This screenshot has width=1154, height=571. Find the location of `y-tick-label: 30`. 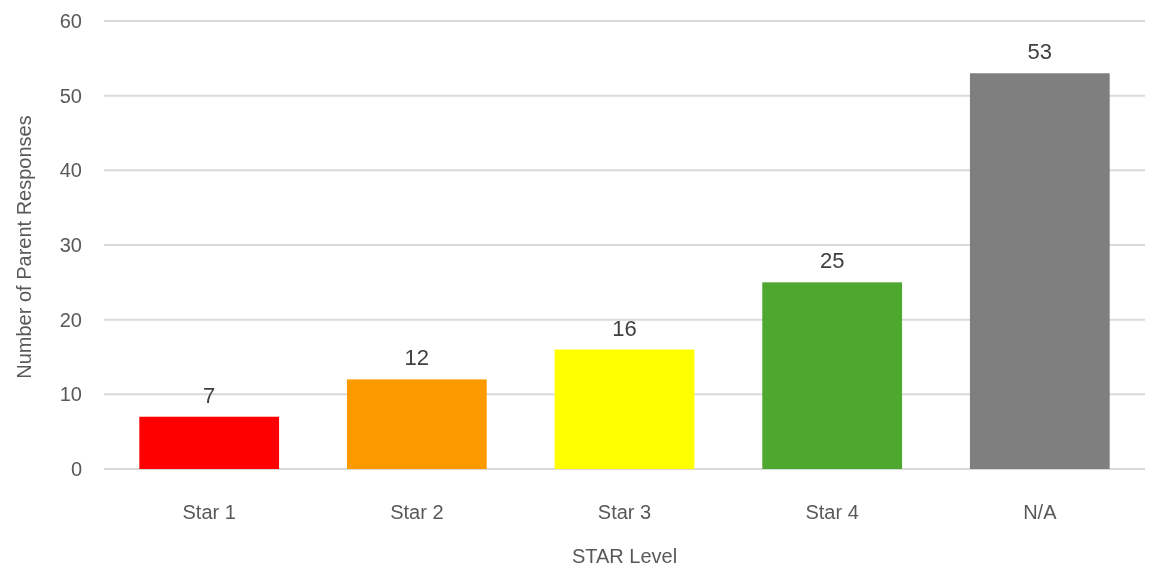

y-tick-label: 30 is located at coordinates (70, 245).